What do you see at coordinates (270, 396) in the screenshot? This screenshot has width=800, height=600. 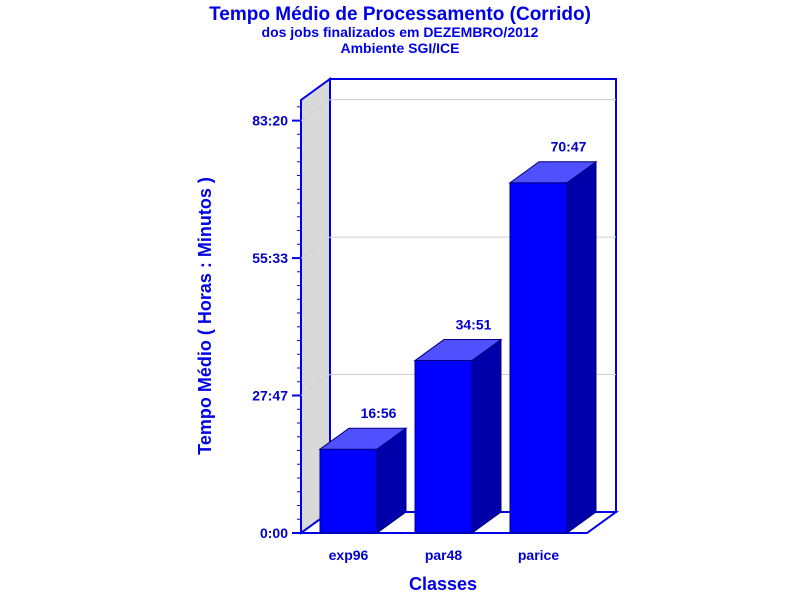 I see `y-tick-label: 27:47` at bounding box center [270, 396].